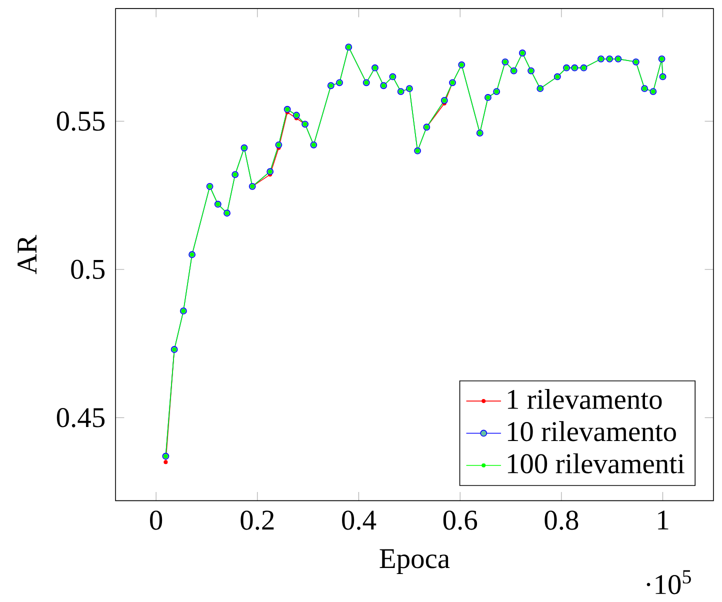  I want to click on x-tick-label: 0.6, so click(460, 520).